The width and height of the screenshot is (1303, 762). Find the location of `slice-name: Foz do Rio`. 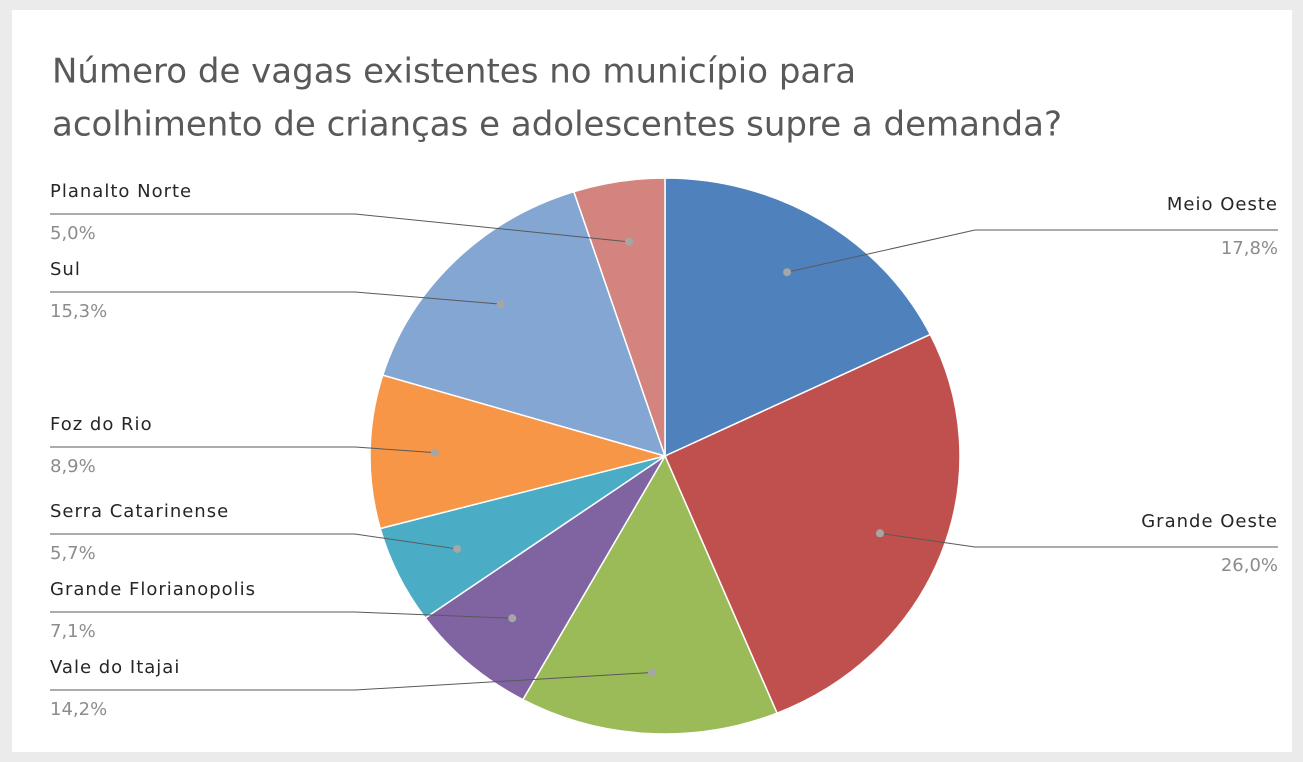

slice-name: Foz do Rio is located at coordinates (101, 424).